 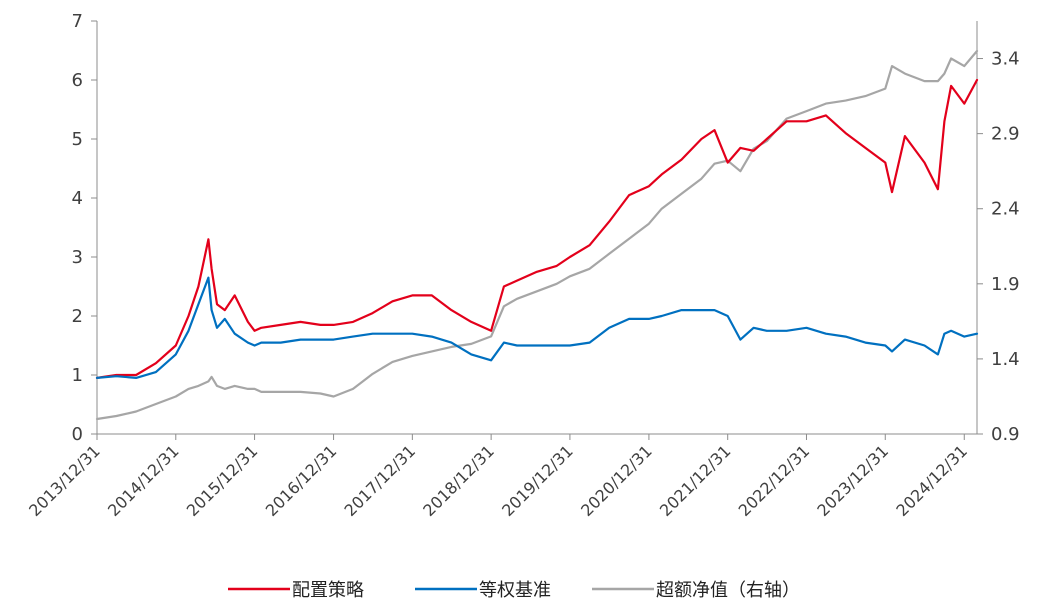 What do you see at coordinates (77, 80) in the screenshot?
I see `y-left-tick-label: 6` at bounding box center [77, 80].